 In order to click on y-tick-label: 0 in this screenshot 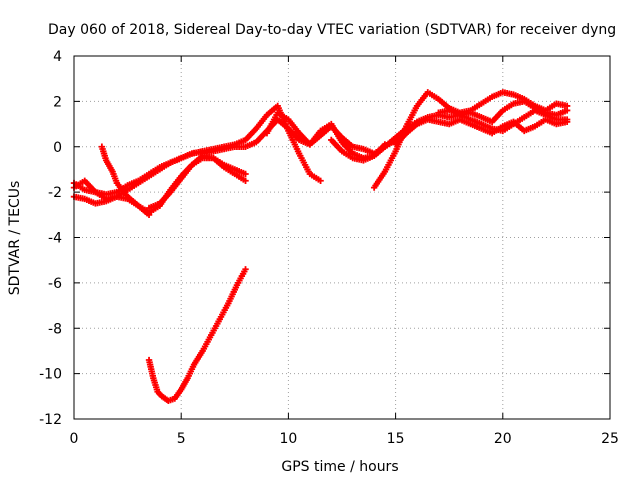, I will do `click(57, 148)`.